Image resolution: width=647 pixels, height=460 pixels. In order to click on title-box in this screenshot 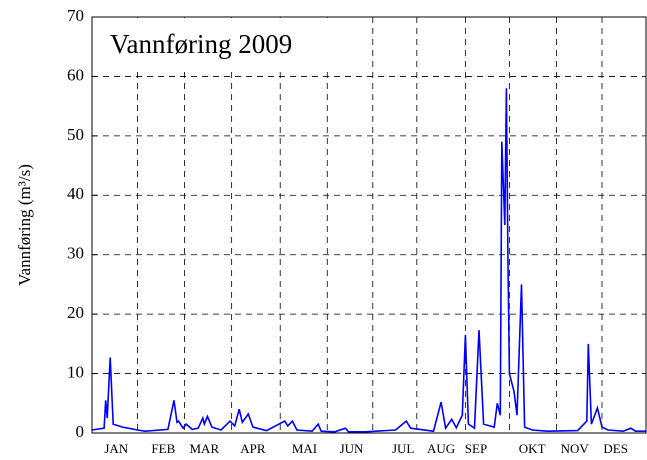, I will do `click(220, 44)`.